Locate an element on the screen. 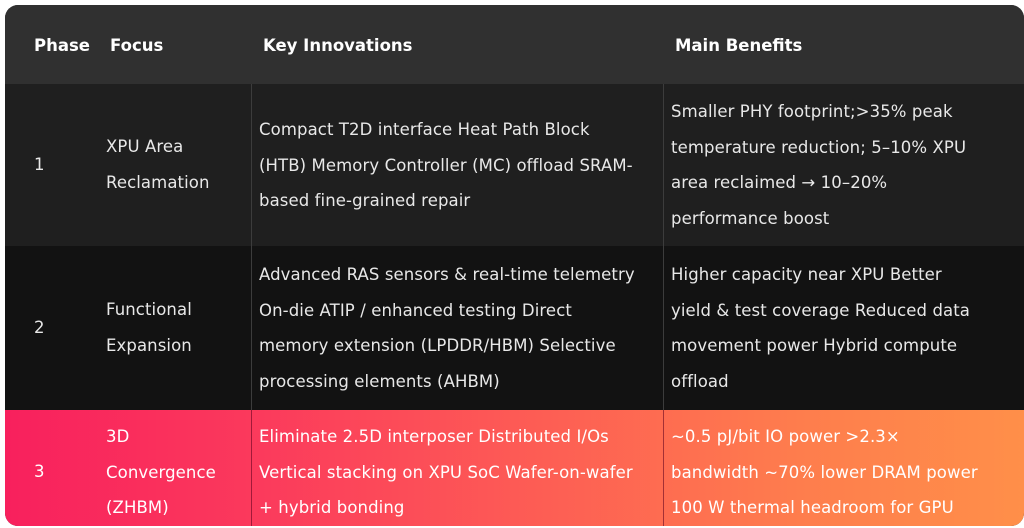 The height and width of the screenshot is (528, 1024). focus-cell: Functional Expansion is located at coordinates (149, 327).